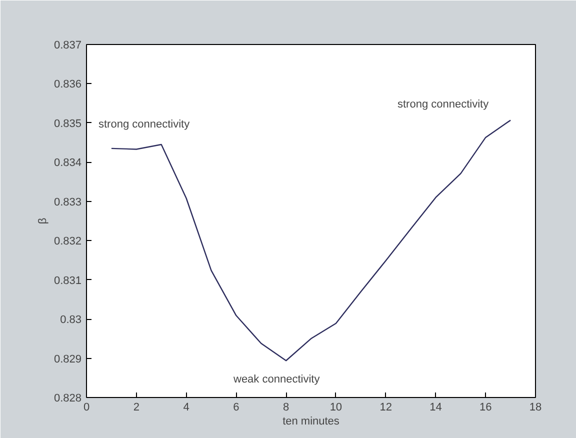 This screenshot has width=576, height=438. What do you see at coordinates (68, 163) in the screenshot?
I see `y-tick-label: 0.834` at bounding box center [68, 163].